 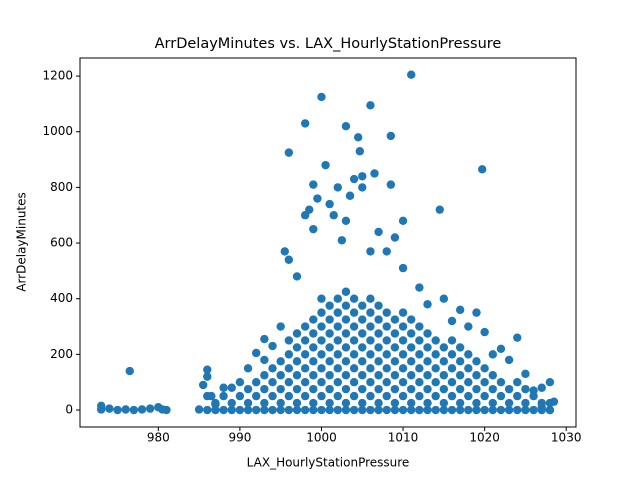 I want to click on y-tick-label: 600, so click(x=61, y=243).